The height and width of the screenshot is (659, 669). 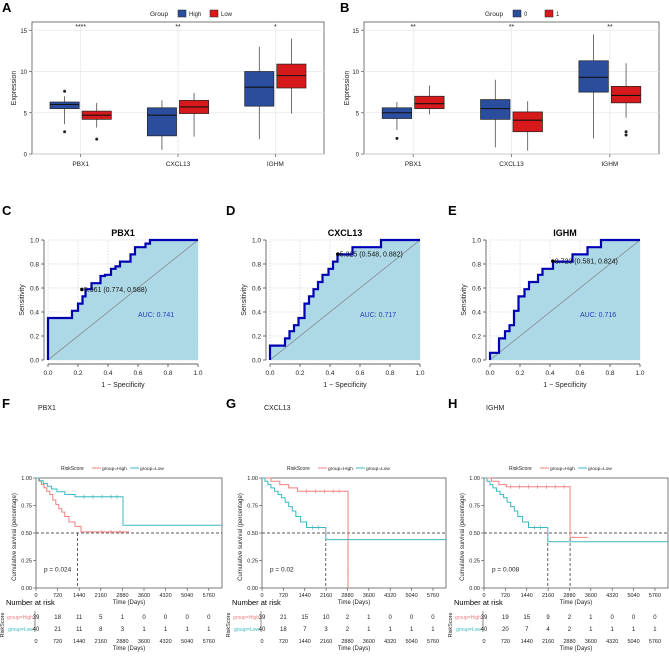 What do you see at coordinates (115, 290) in the screenshot?
I see `threshold-label: 5.961 (0.774, 0.588)` at bounding box center [115, 290].